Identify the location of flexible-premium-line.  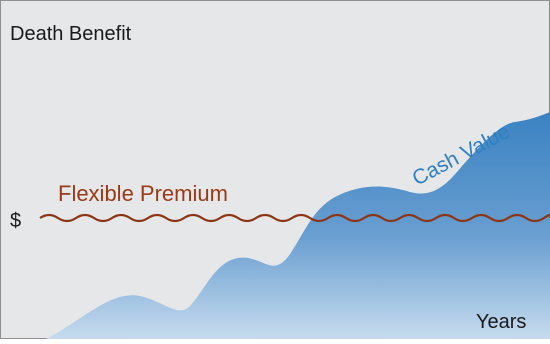
(294, 218).